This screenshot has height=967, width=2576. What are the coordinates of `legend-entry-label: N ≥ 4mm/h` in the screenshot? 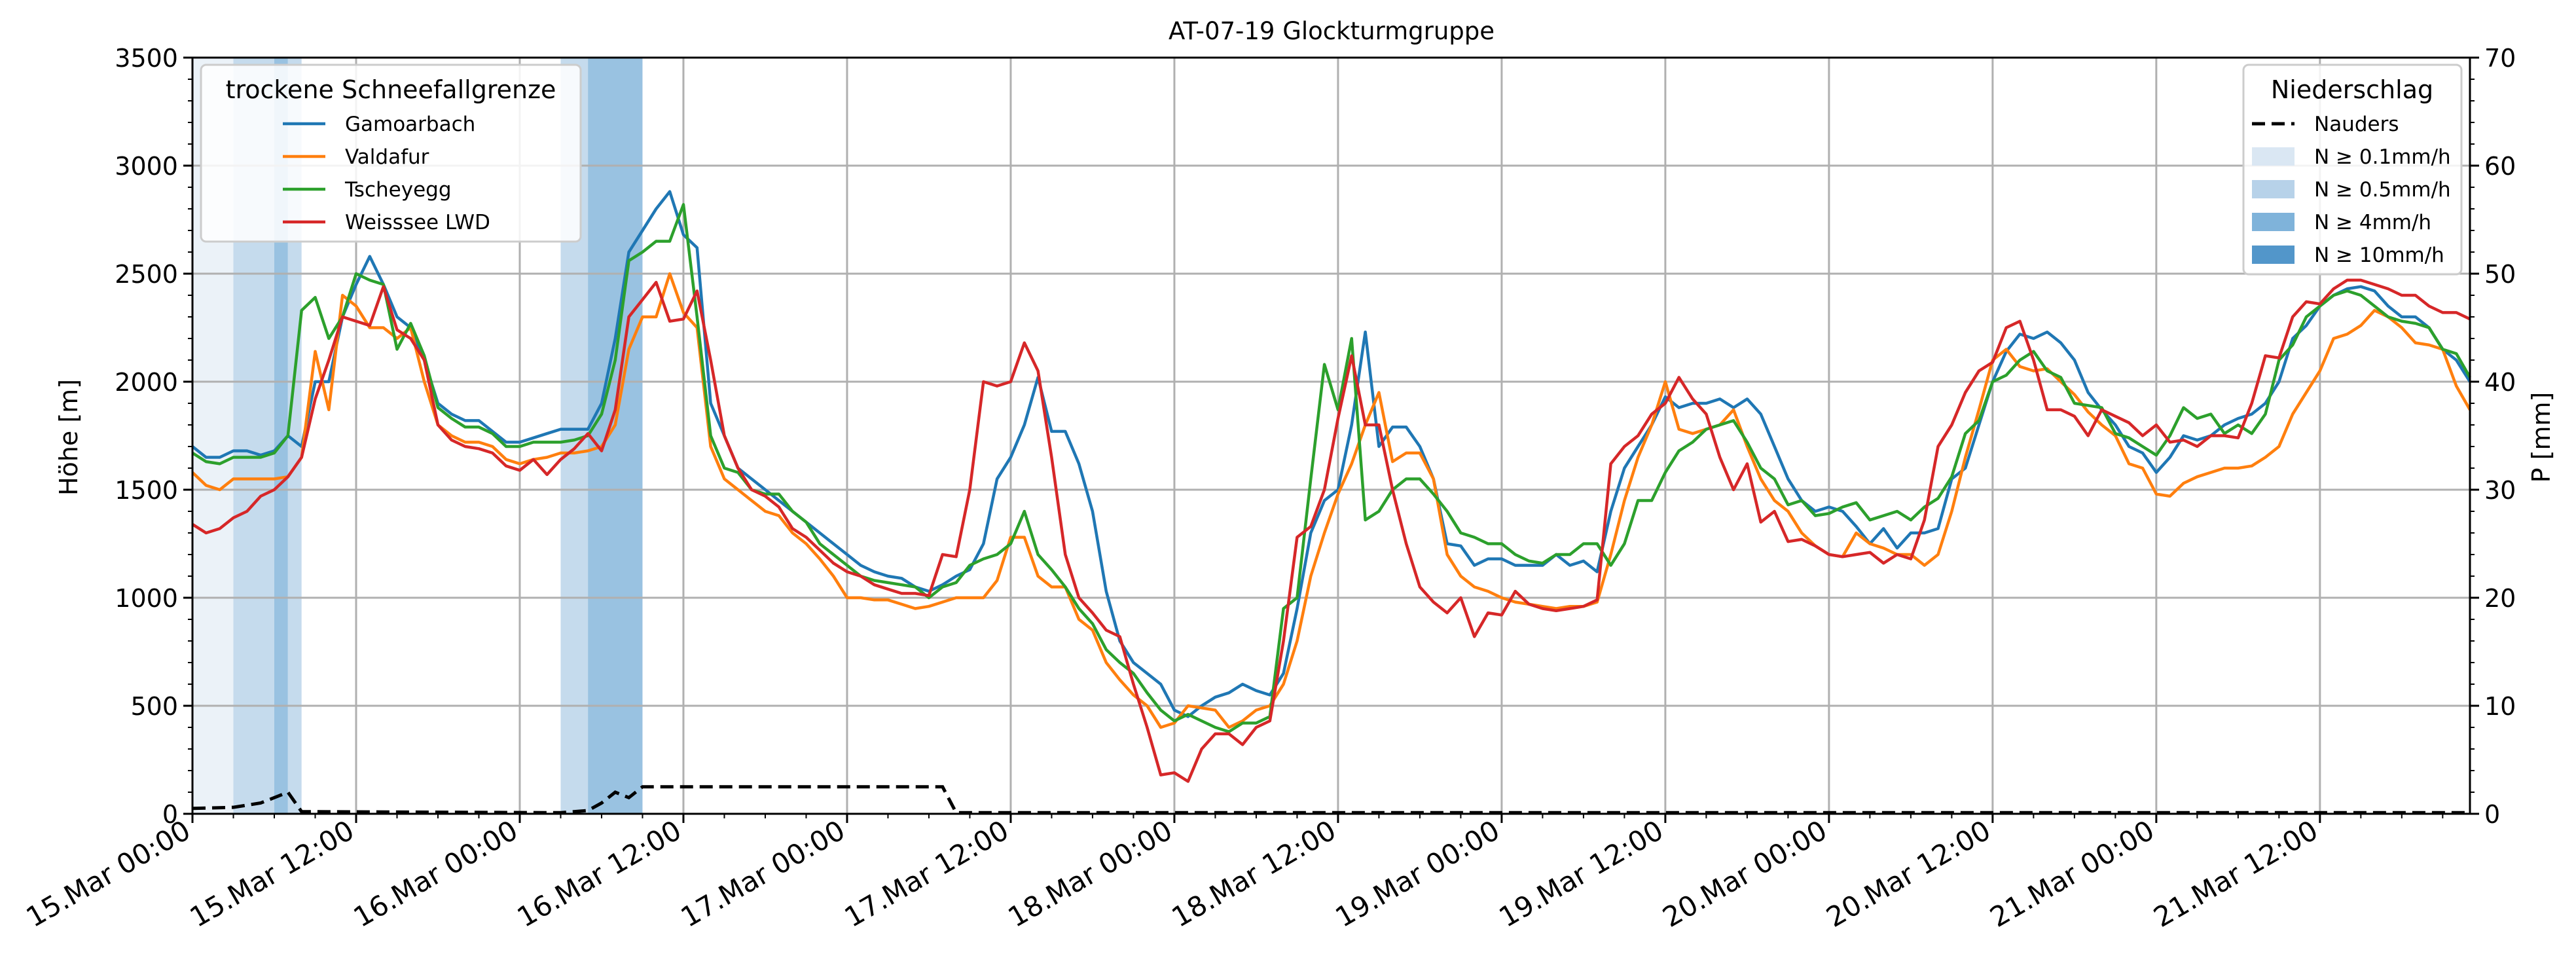 It's located at (2372, 222).